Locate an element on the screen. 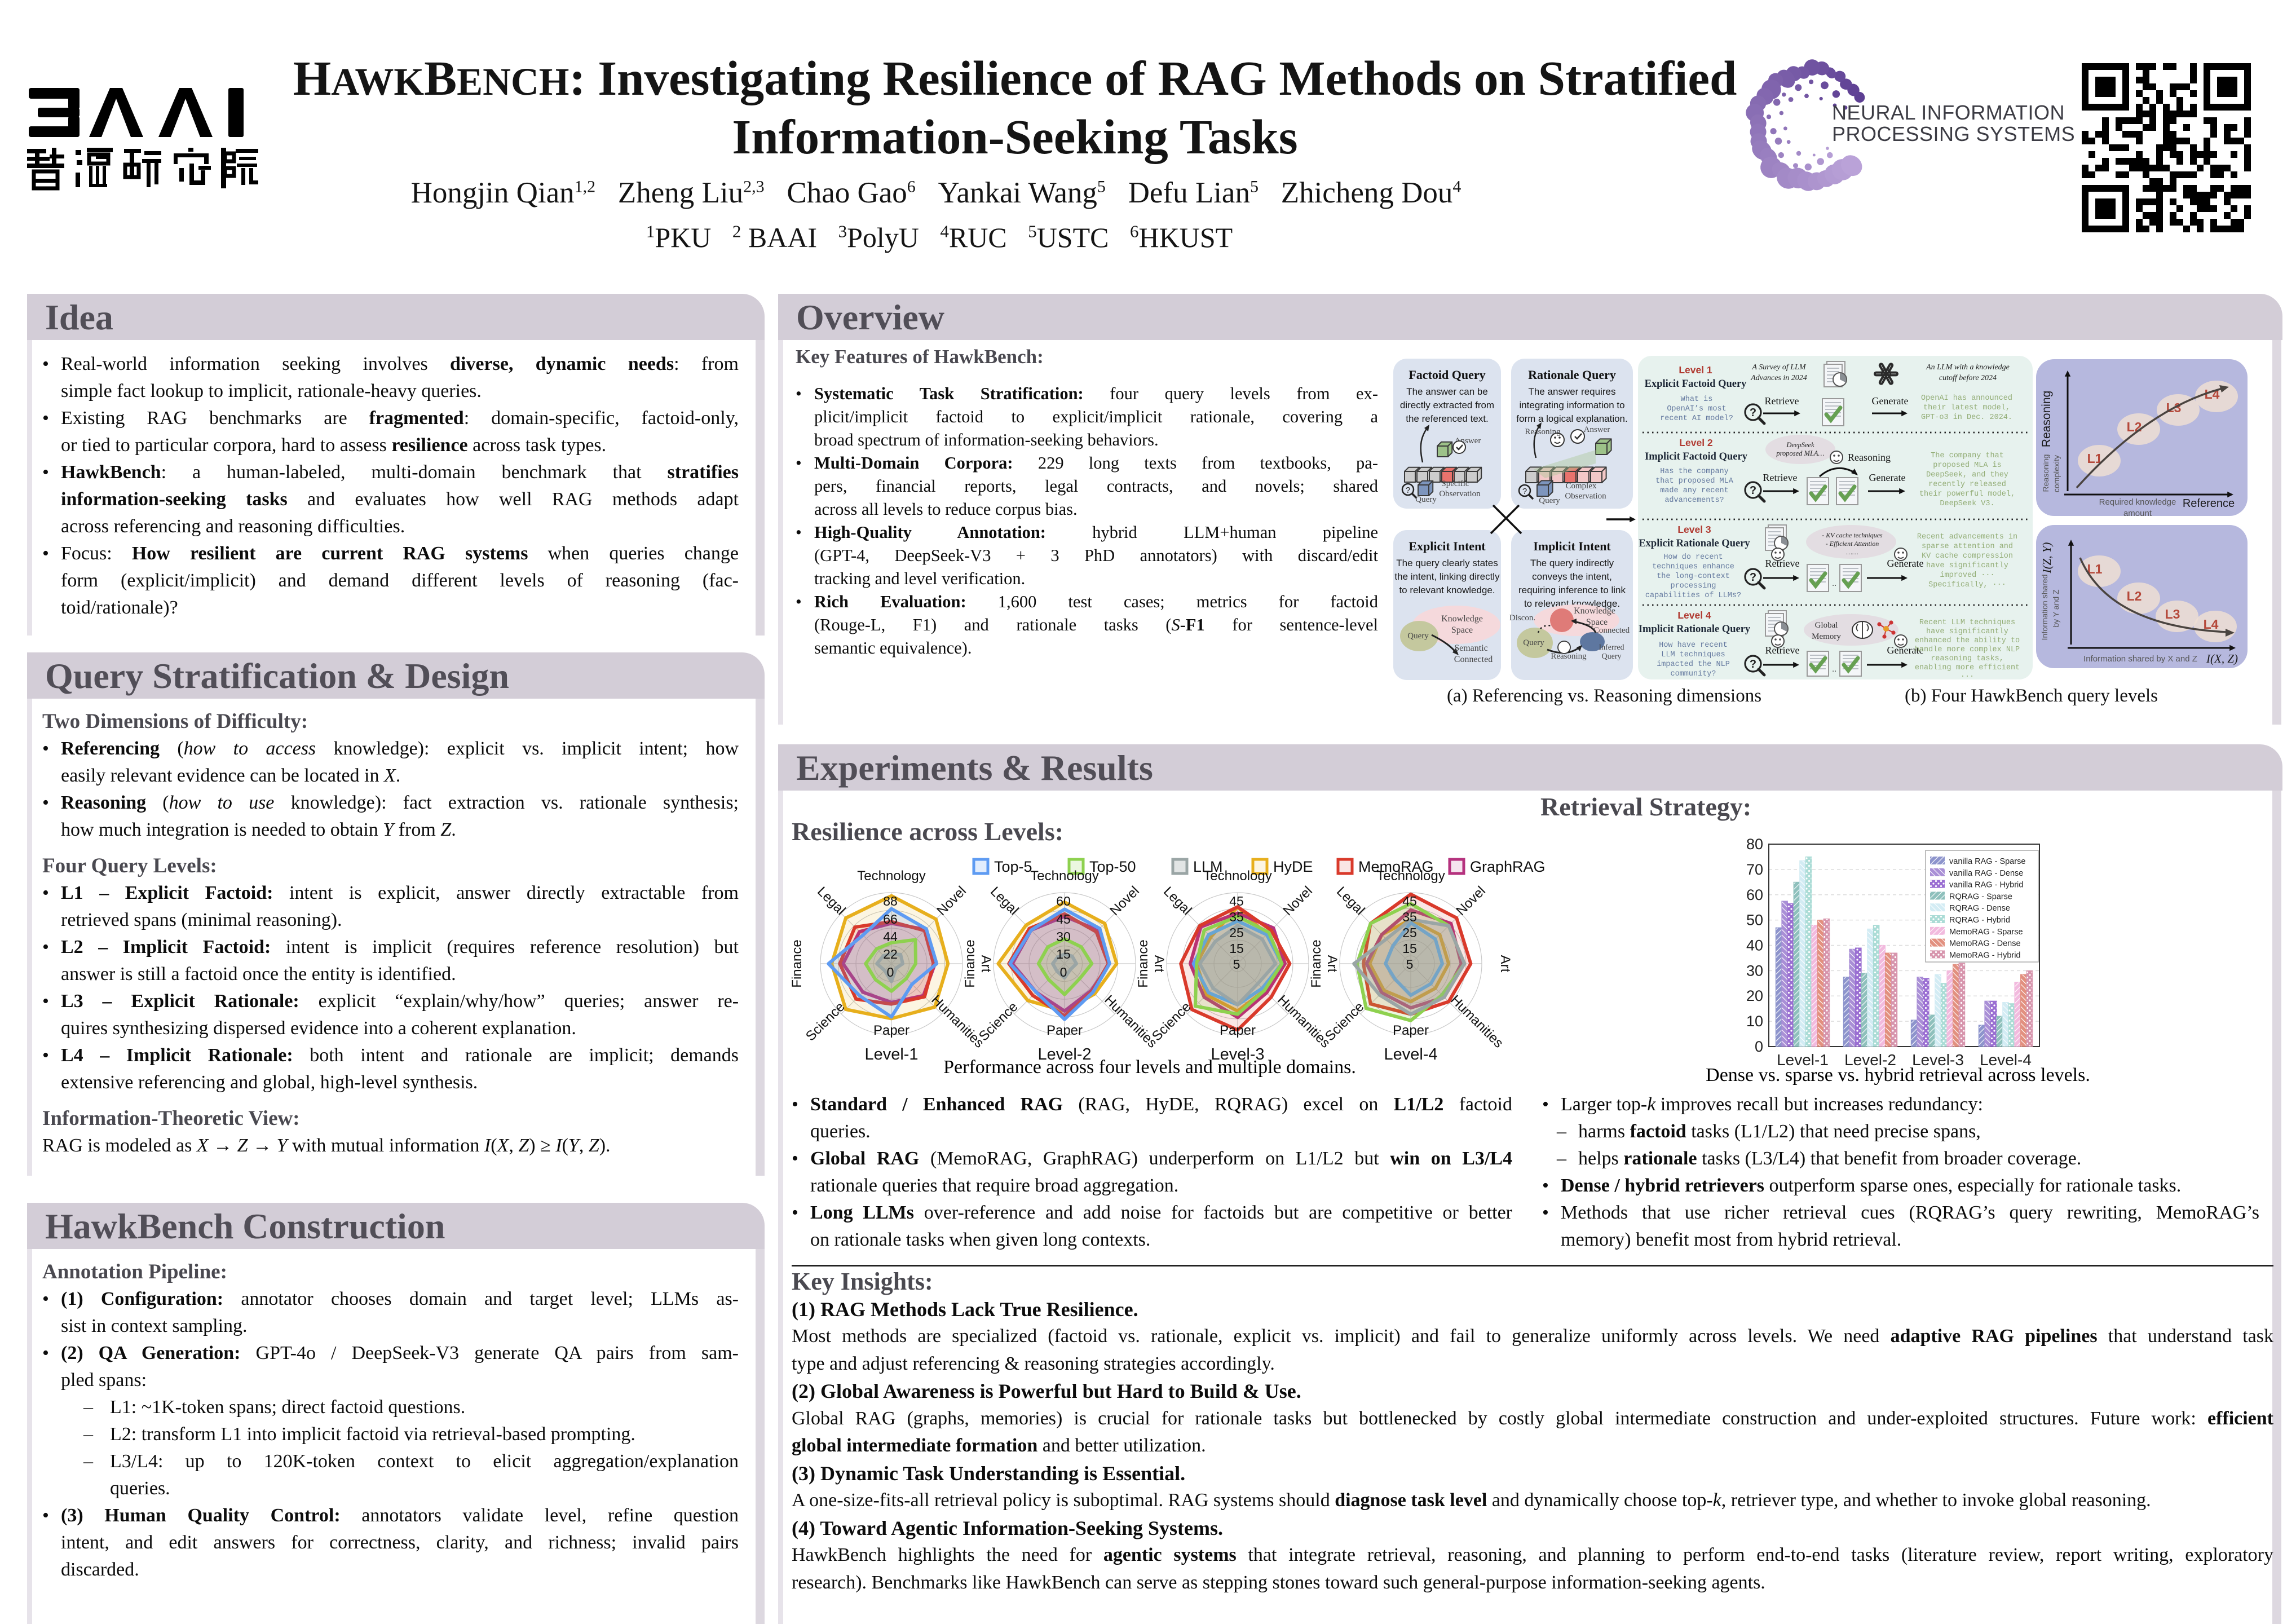  svg-text: MemoRAG - Dense is located at coordinates (1985, 943).